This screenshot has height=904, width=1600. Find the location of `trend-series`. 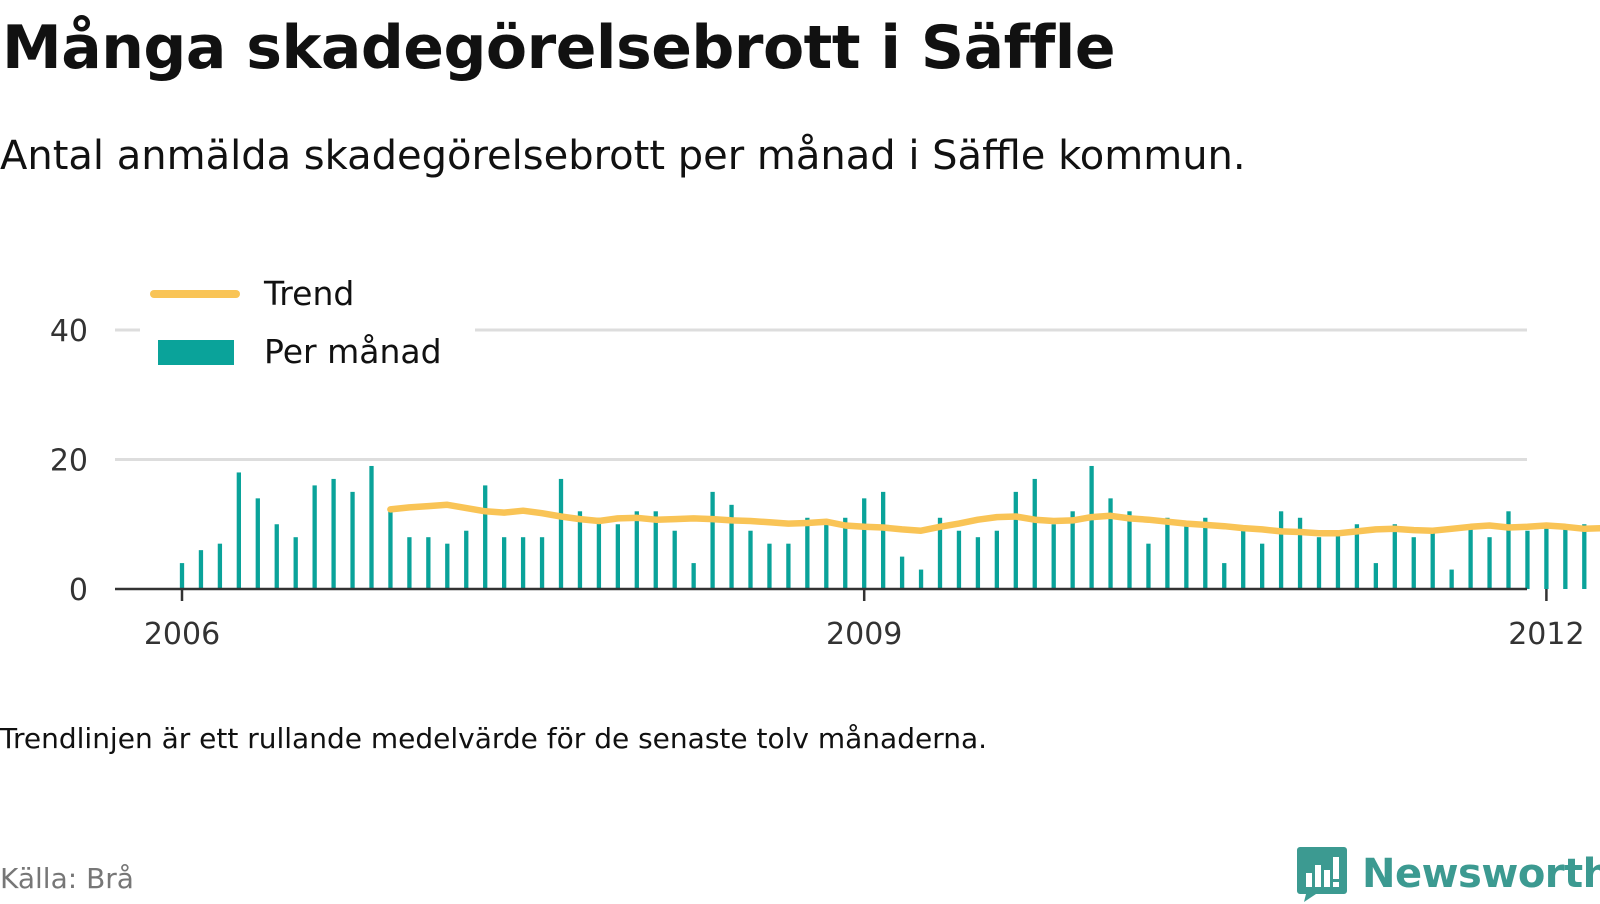

trend-series is located at coordinates (993, 519).